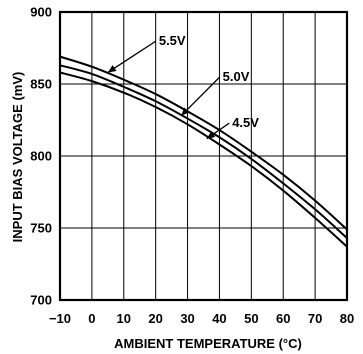 The image size is (363, 354). I want to click on y-axis-label: INPUT BIAS VOLTAGE (mV), so click(17, 157).